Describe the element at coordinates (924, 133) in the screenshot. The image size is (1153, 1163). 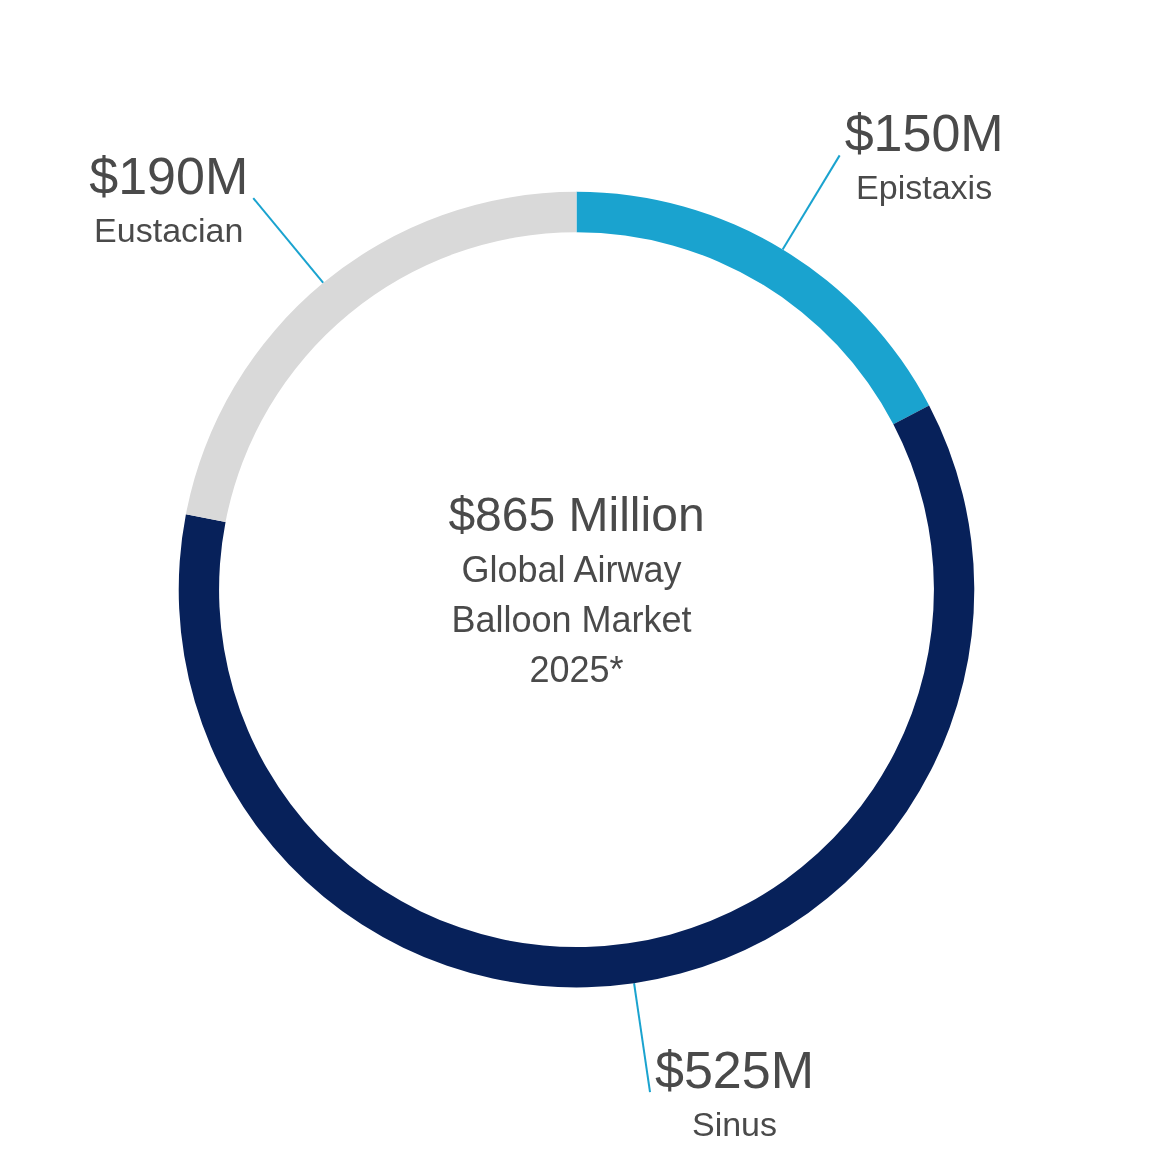
I see `data-label: $150M` at that location.